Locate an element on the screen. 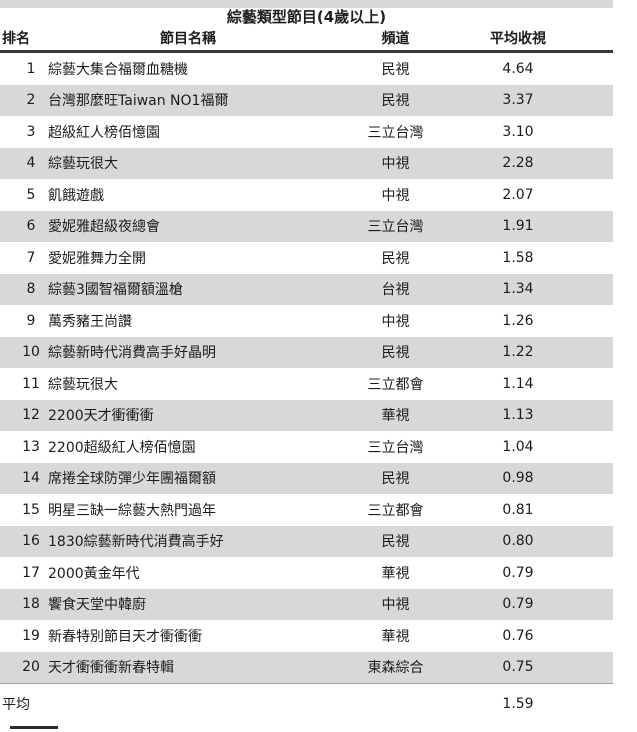  program-name-cell: 2000黃金年代 is located at coordinates (94, 573).